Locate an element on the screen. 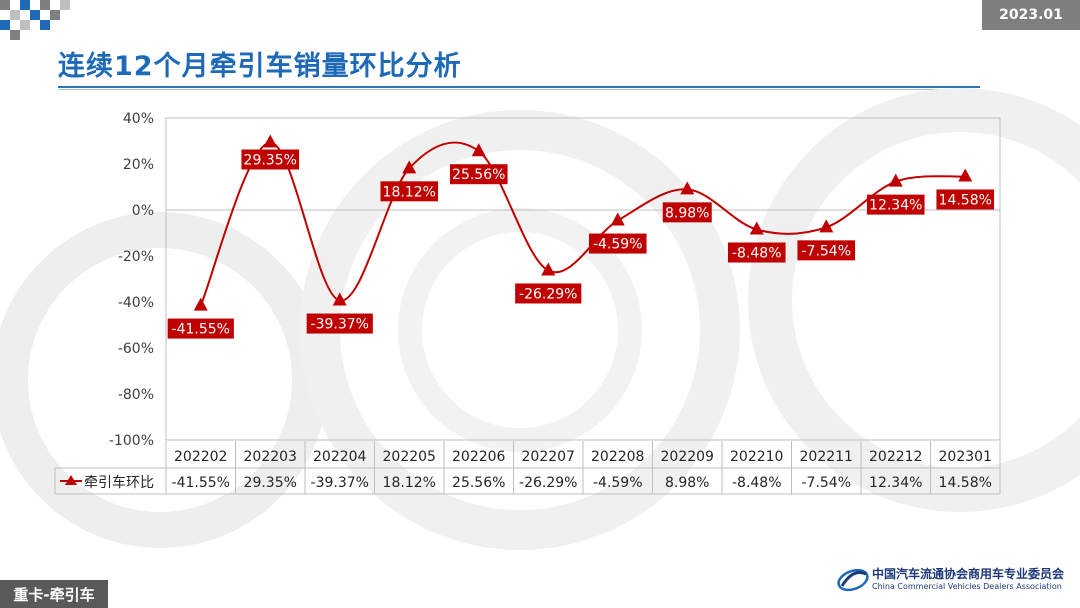 This screenshot has height=608, width=1080. data-label: -8.48% is located at coordinates (756, 252).